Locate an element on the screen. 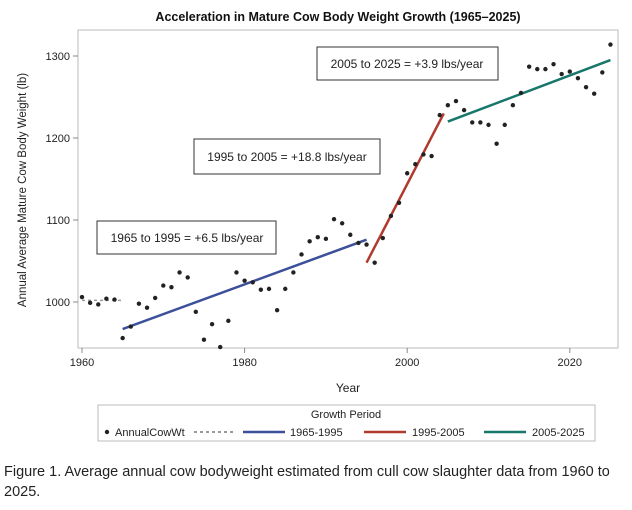 The height and width of the screenshot is (510, 632). x-tick-label: 2000 is located at coordinates (407, 363).